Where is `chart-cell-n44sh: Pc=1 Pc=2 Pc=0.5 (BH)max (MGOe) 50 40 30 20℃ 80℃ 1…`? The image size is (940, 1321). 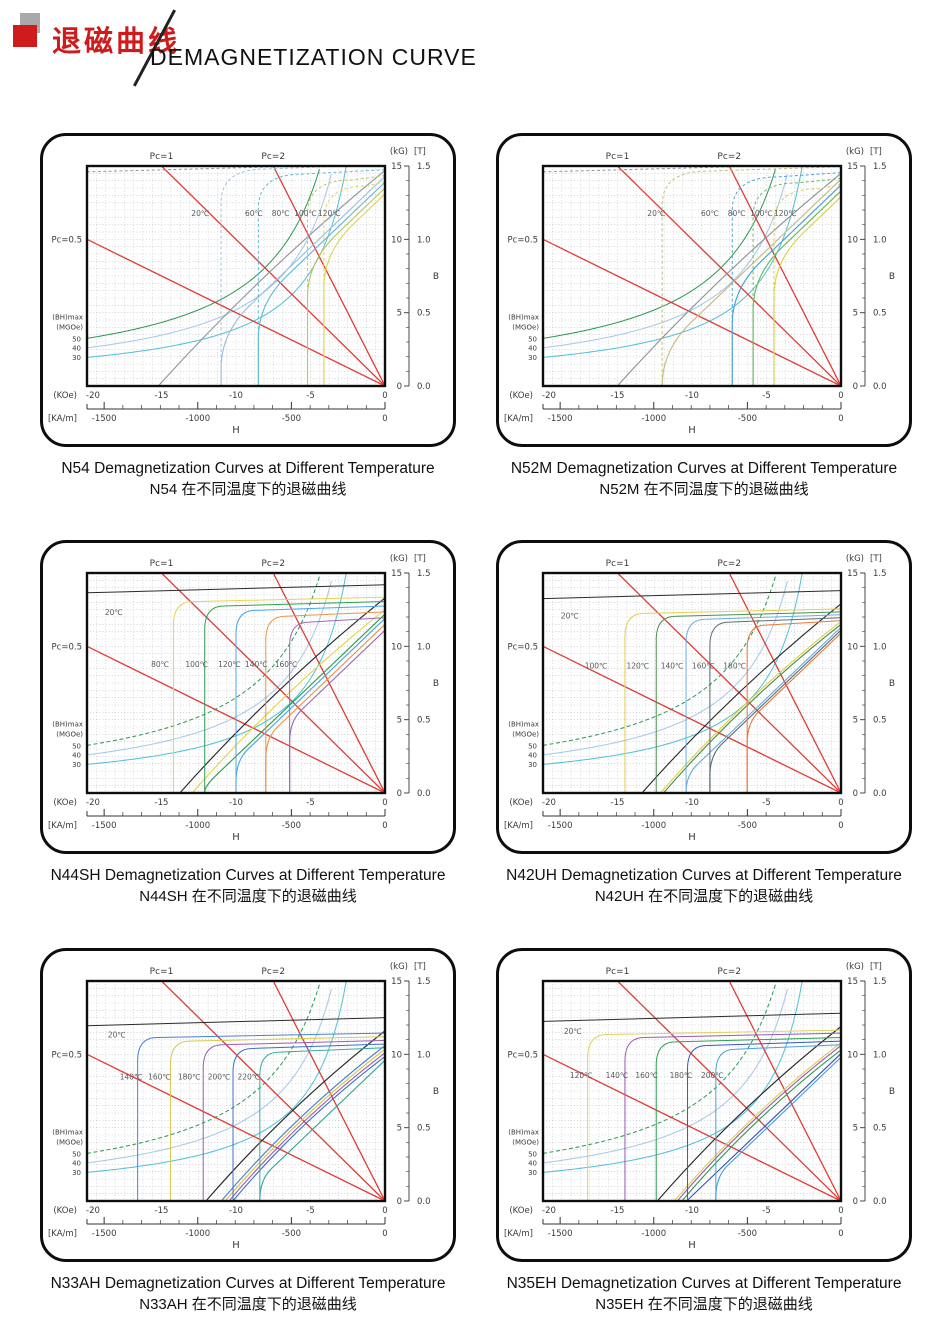 chart-cell-n44sh: Pc=1 Pc=2 Pc=0.5 (BH)max (MGOe) 50 40 30 20℃ 80℃ 1… is located at coordinates (248, 724).